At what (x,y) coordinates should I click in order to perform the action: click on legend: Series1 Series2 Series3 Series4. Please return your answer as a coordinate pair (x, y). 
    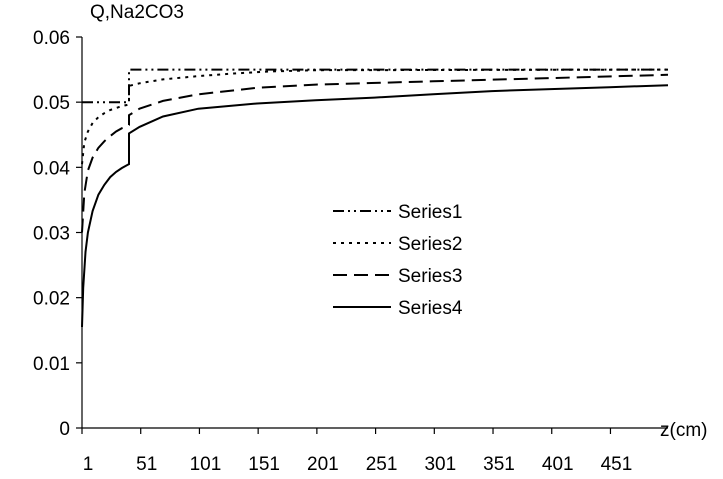
    Looking at the image, I should click on (398, 260).